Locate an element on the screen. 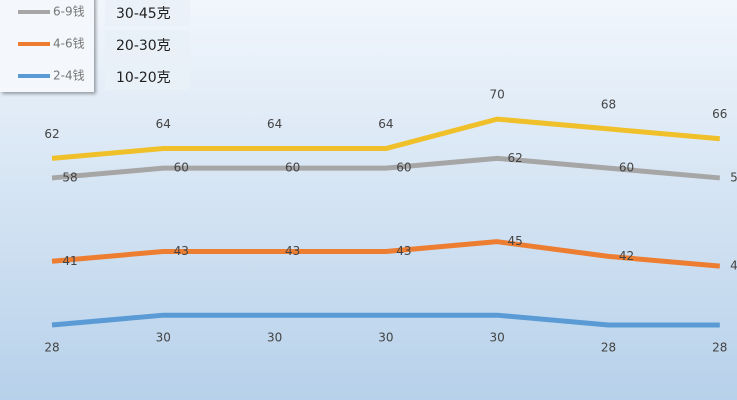  data-label: 68 is located at coordinates (608, 104).